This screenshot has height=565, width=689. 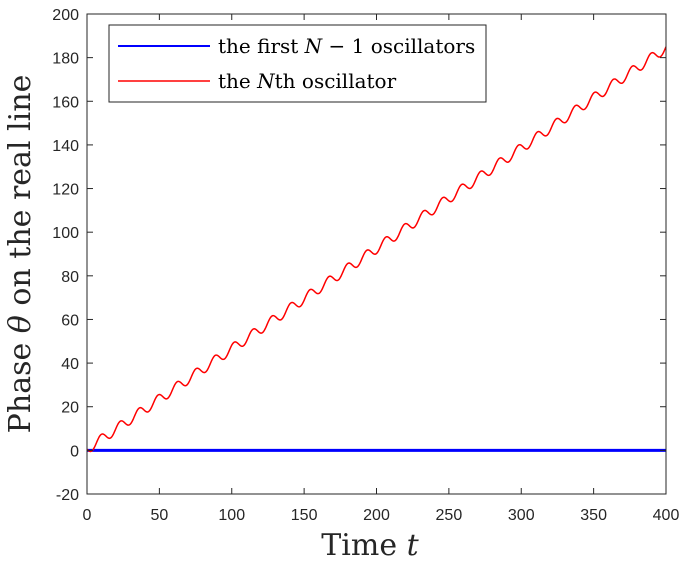 I want to click on y-tick-label: 60, so click(x=70, y=320).